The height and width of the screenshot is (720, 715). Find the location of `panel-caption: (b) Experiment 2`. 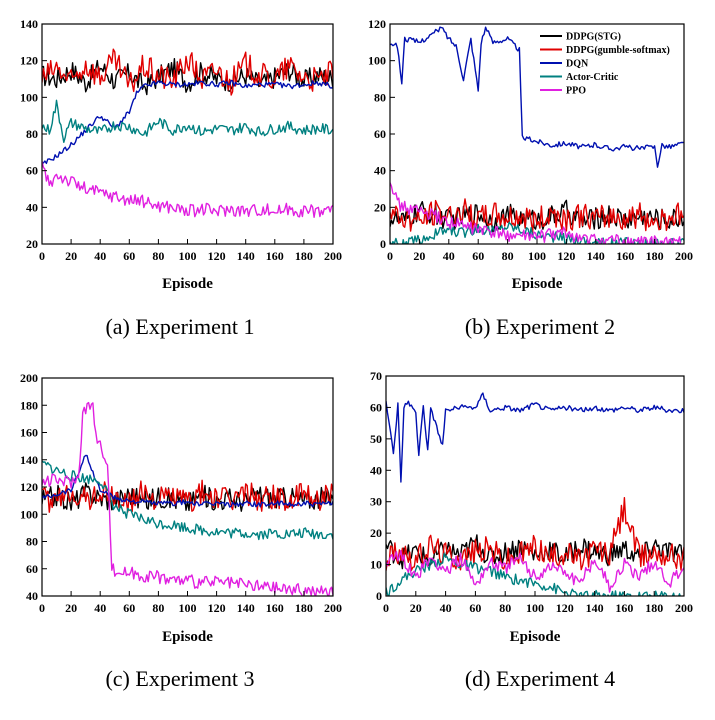

panel-caption: (b) Experiment 2 is located at coordinates (540, 326).